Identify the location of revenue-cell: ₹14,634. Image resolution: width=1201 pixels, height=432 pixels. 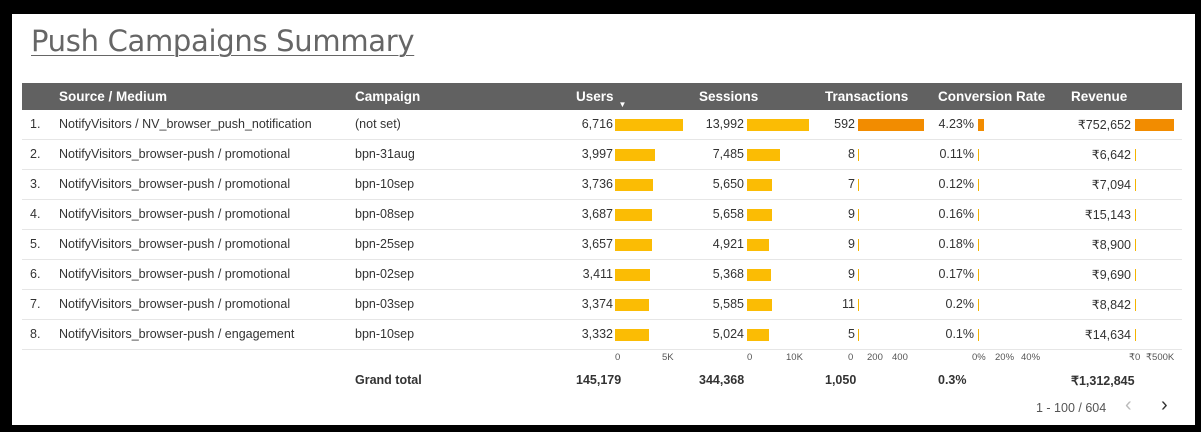
(1107, 335).